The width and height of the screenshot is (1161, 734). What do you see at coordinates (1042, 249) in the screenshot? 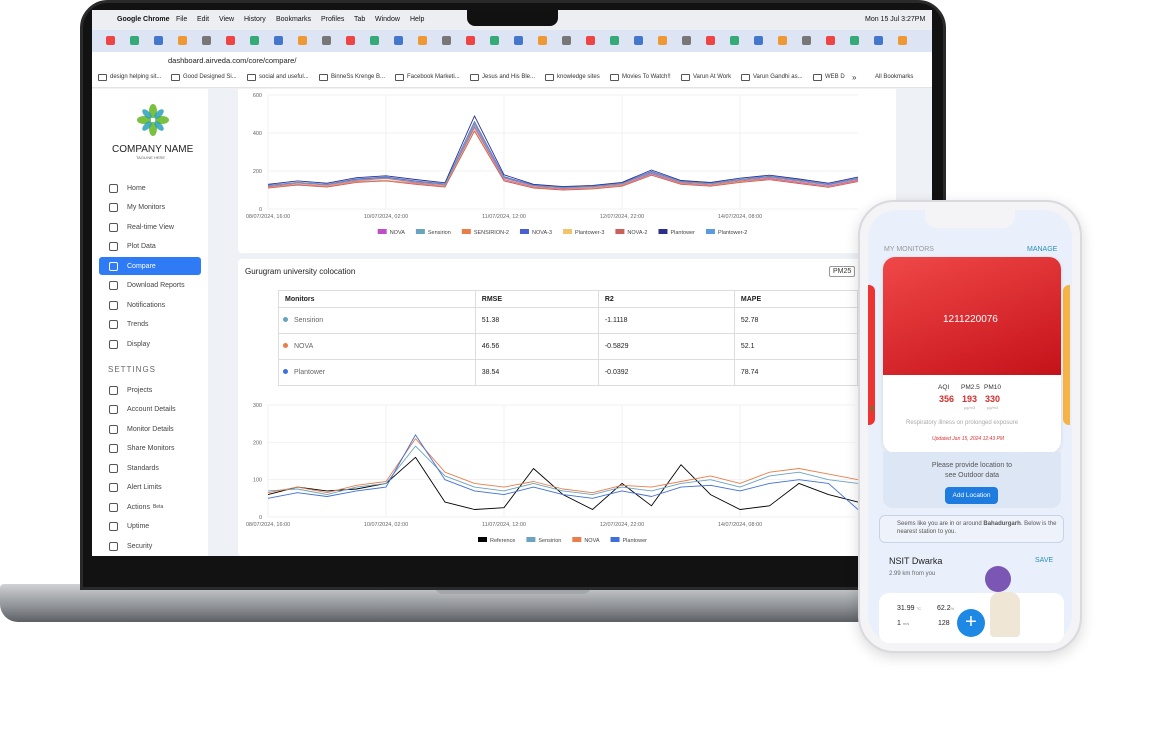
I see `manage-link: MANAGE` at bounding box center [1042, 249].